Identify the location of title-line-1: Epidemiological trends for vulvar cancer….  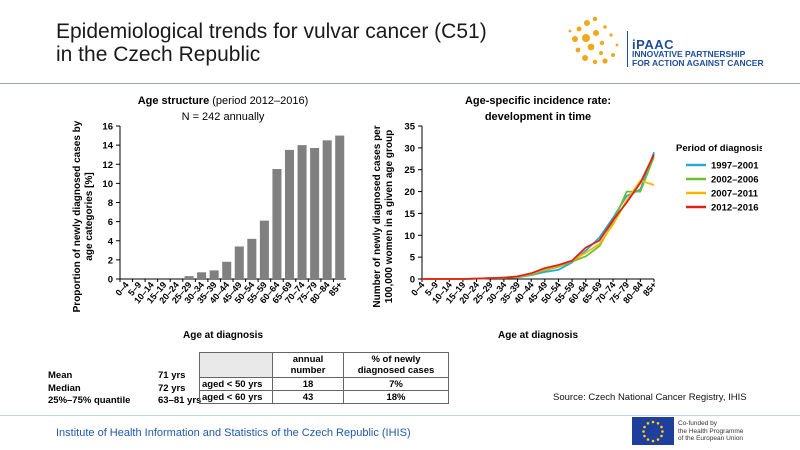
(271, 31).